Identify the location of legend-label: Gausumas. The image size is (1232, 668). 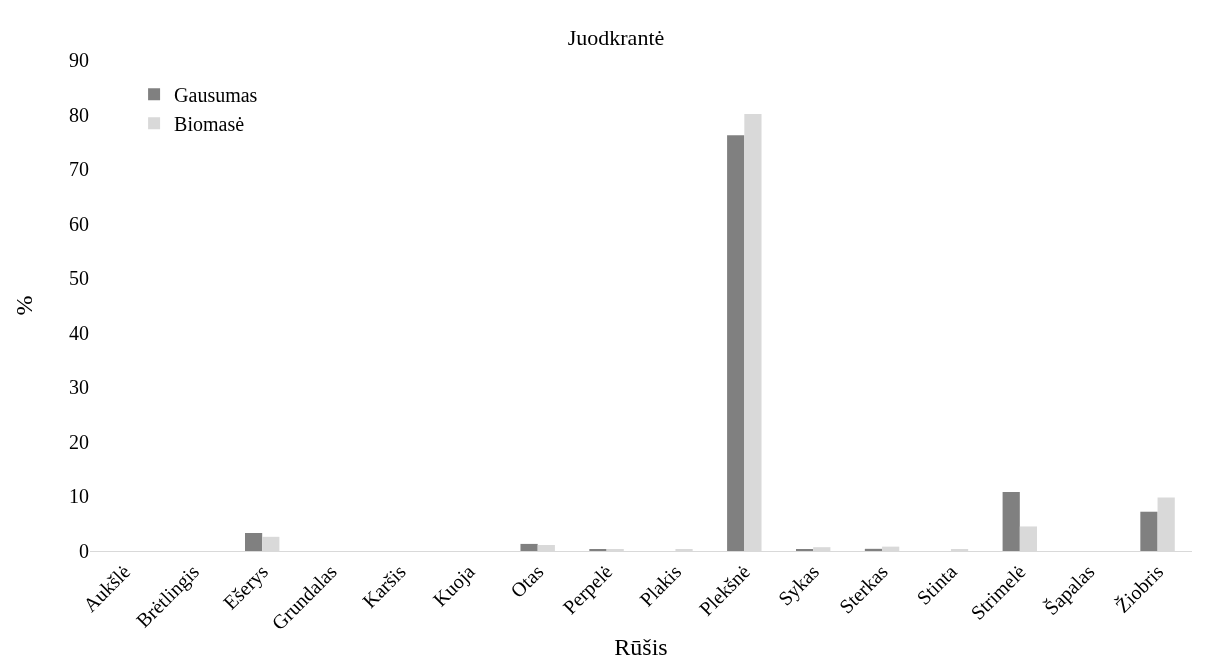
(216, 95).